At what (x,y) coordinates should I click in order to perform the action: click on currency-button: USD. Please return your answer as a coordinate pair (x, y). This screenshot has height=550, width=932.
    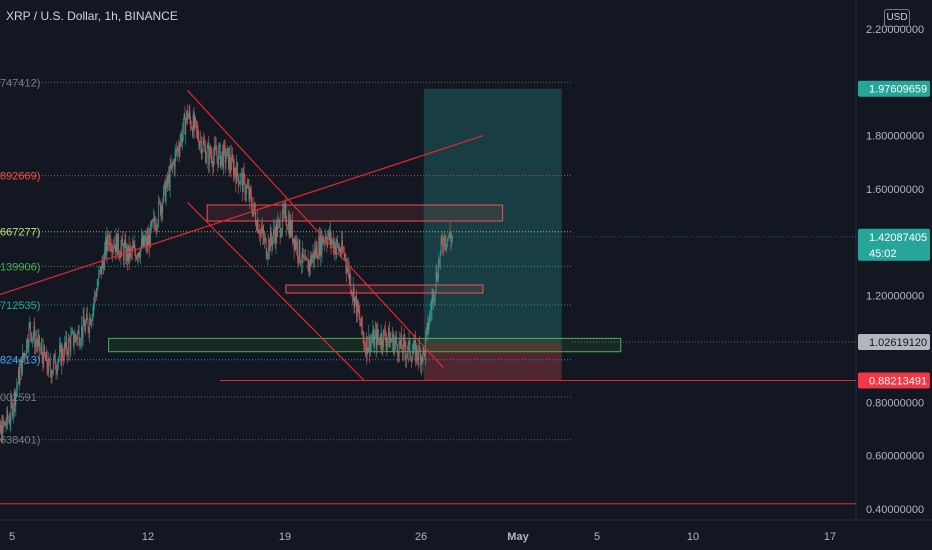
    Looking at the image, I should click on (897, 18).